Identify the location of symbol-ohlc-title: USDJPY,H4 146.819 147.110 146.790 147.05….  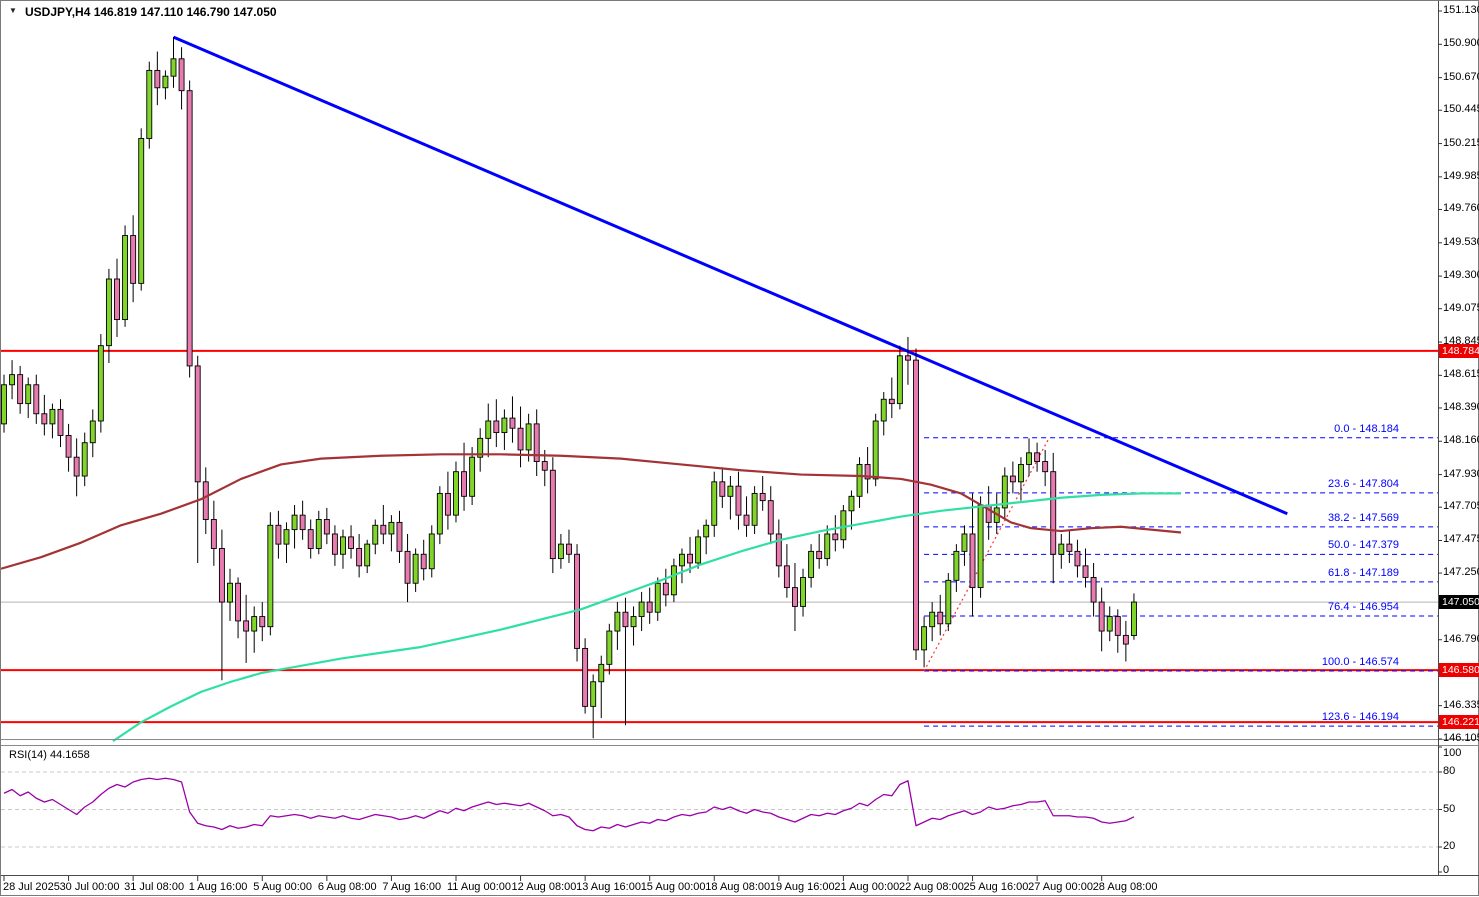
(151, 12).